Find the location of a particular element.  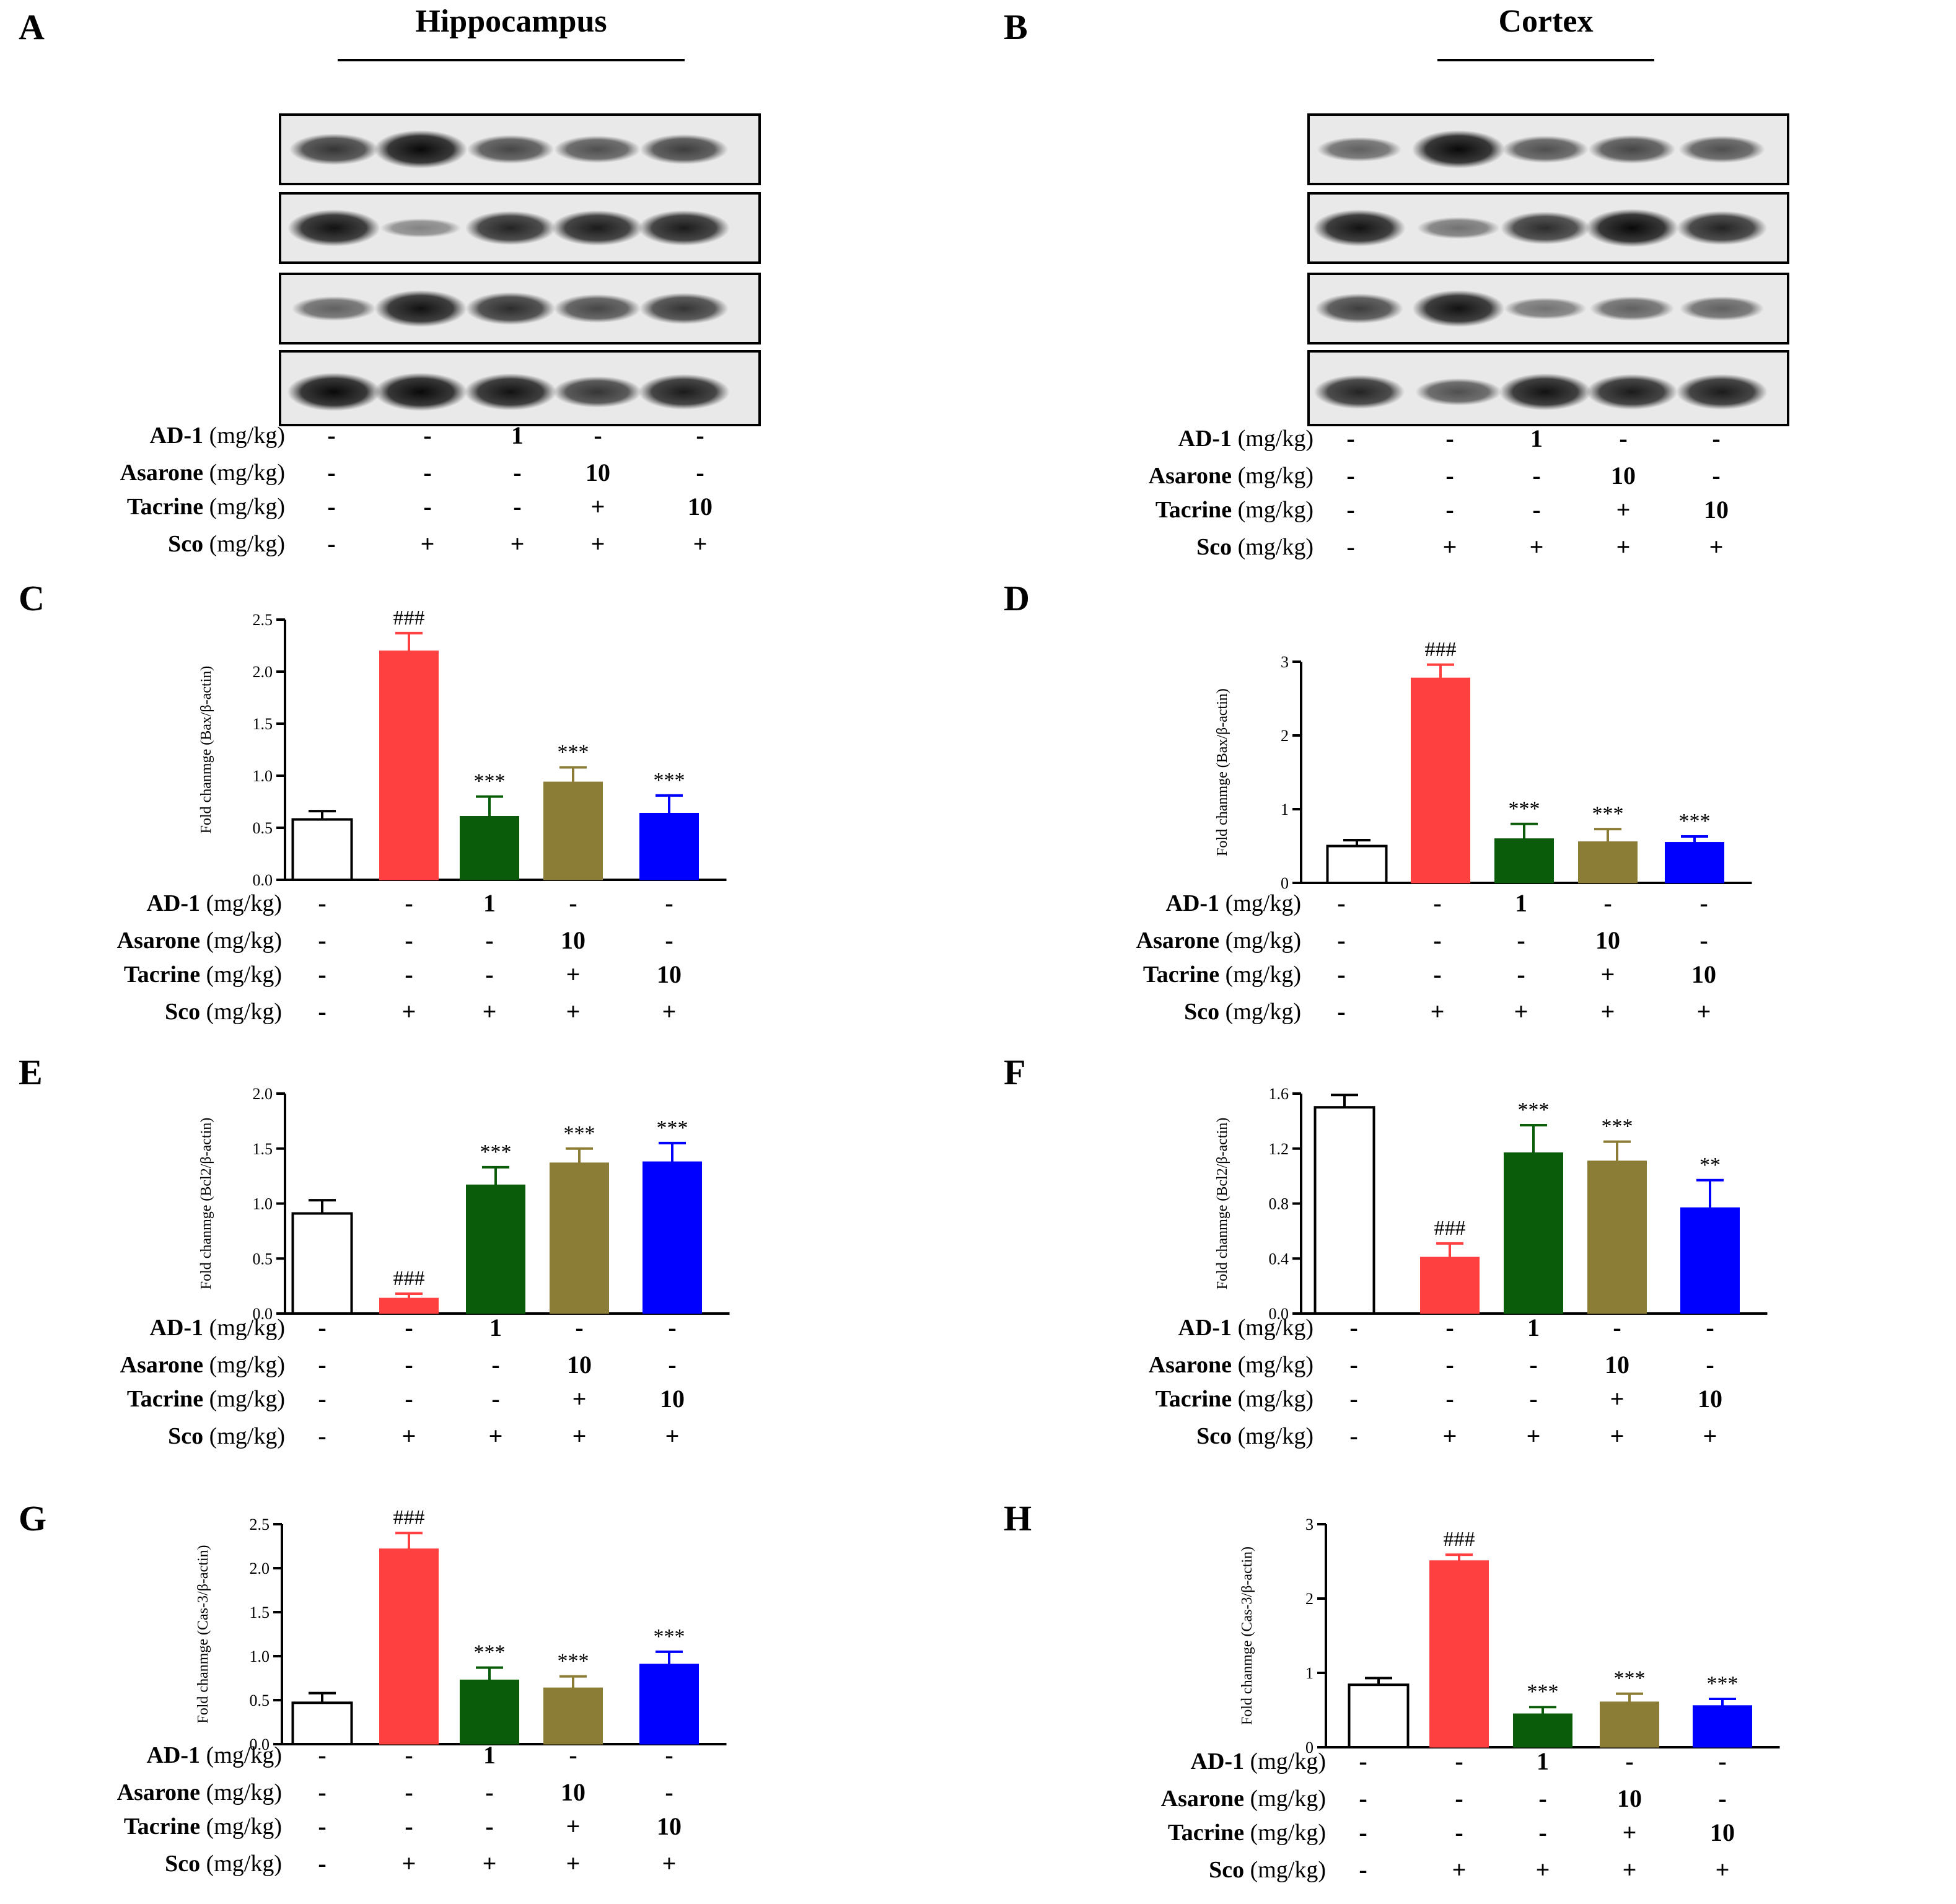

significance-label: ### is located at coordinates (409, 618).